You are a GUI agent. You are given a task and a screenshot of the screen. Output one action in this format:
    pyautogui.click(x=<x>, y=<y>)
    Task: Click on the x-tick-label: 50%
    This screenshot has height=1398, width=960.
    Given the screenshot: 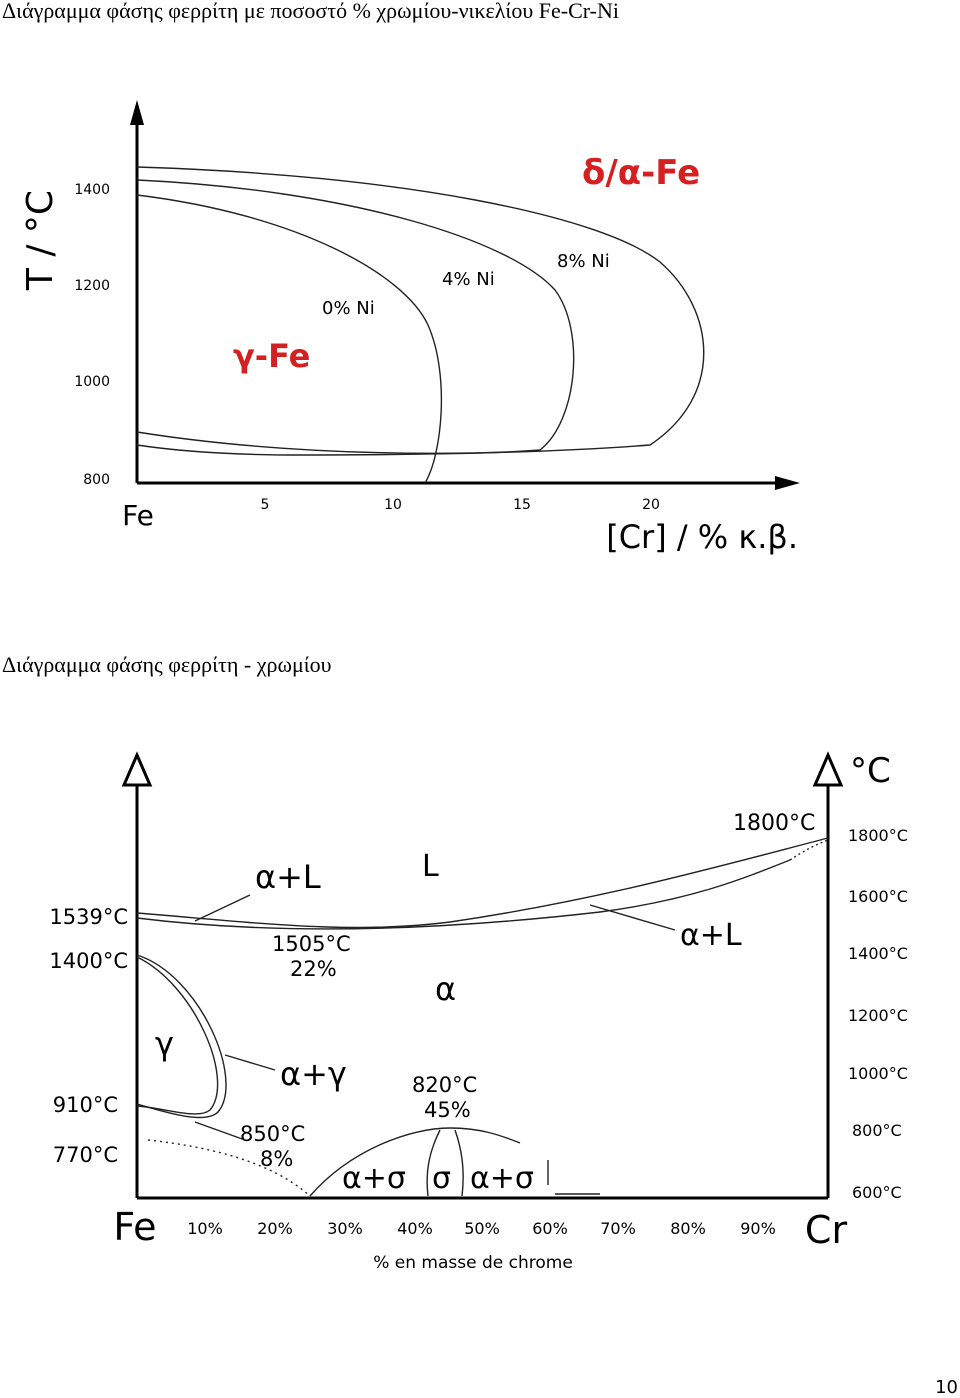 What is the action you would take?
    pyautogui.click(x=482, y=1228)
    